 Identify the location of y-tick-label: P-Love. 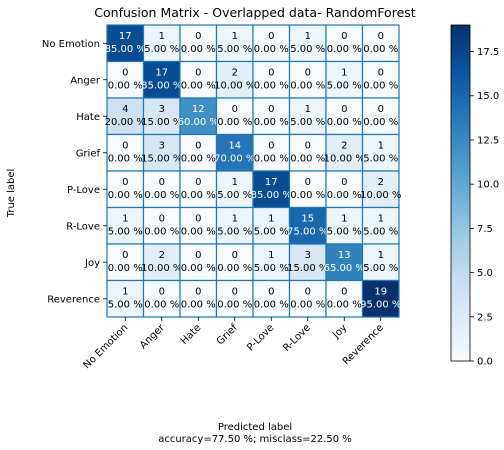
(83, 190).